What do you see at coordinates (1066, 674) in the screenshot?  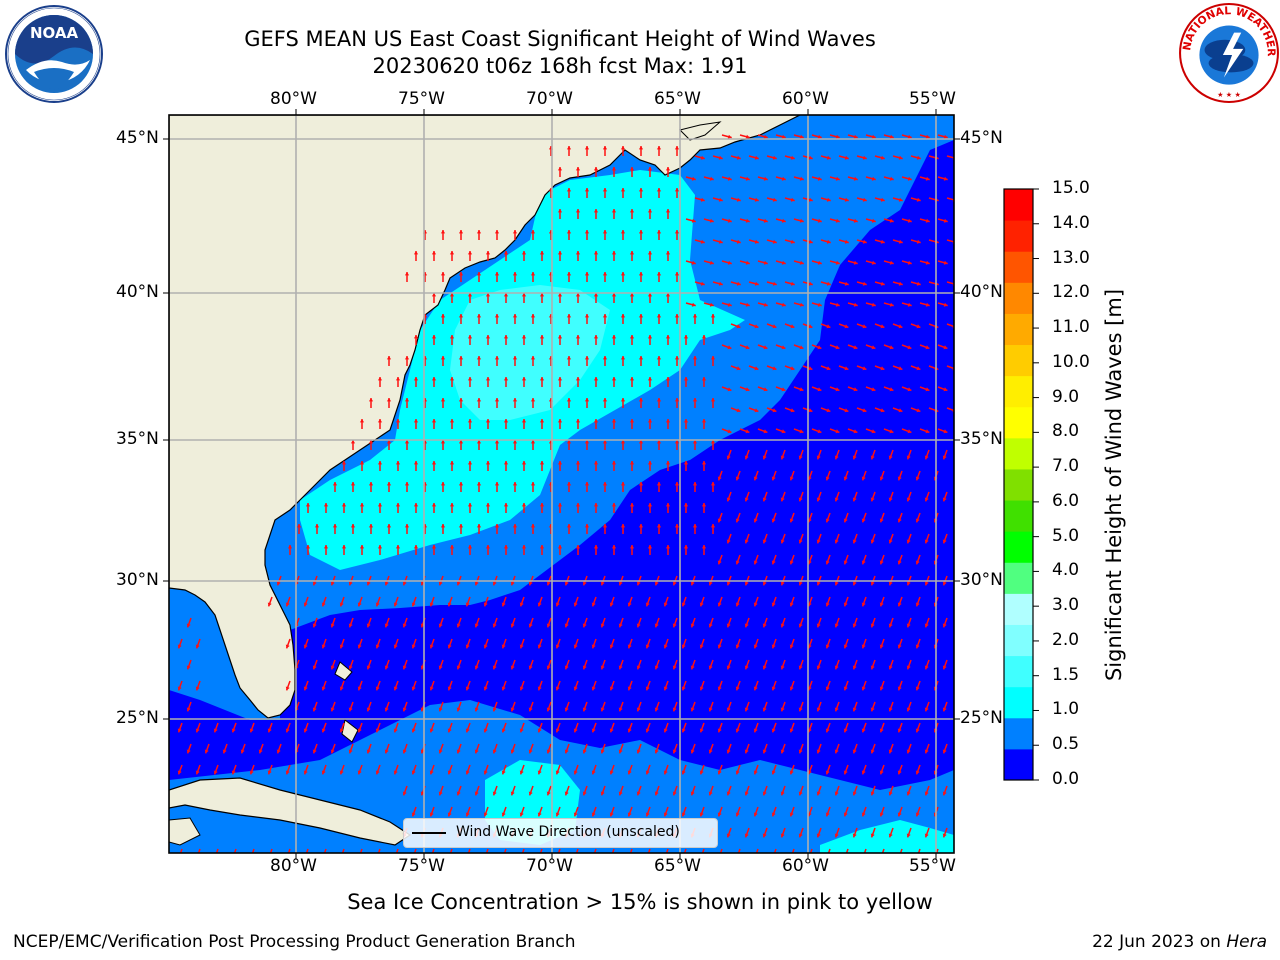 I see `colorbar-tick-label: 1.5` at bounding box center [1066, 674].